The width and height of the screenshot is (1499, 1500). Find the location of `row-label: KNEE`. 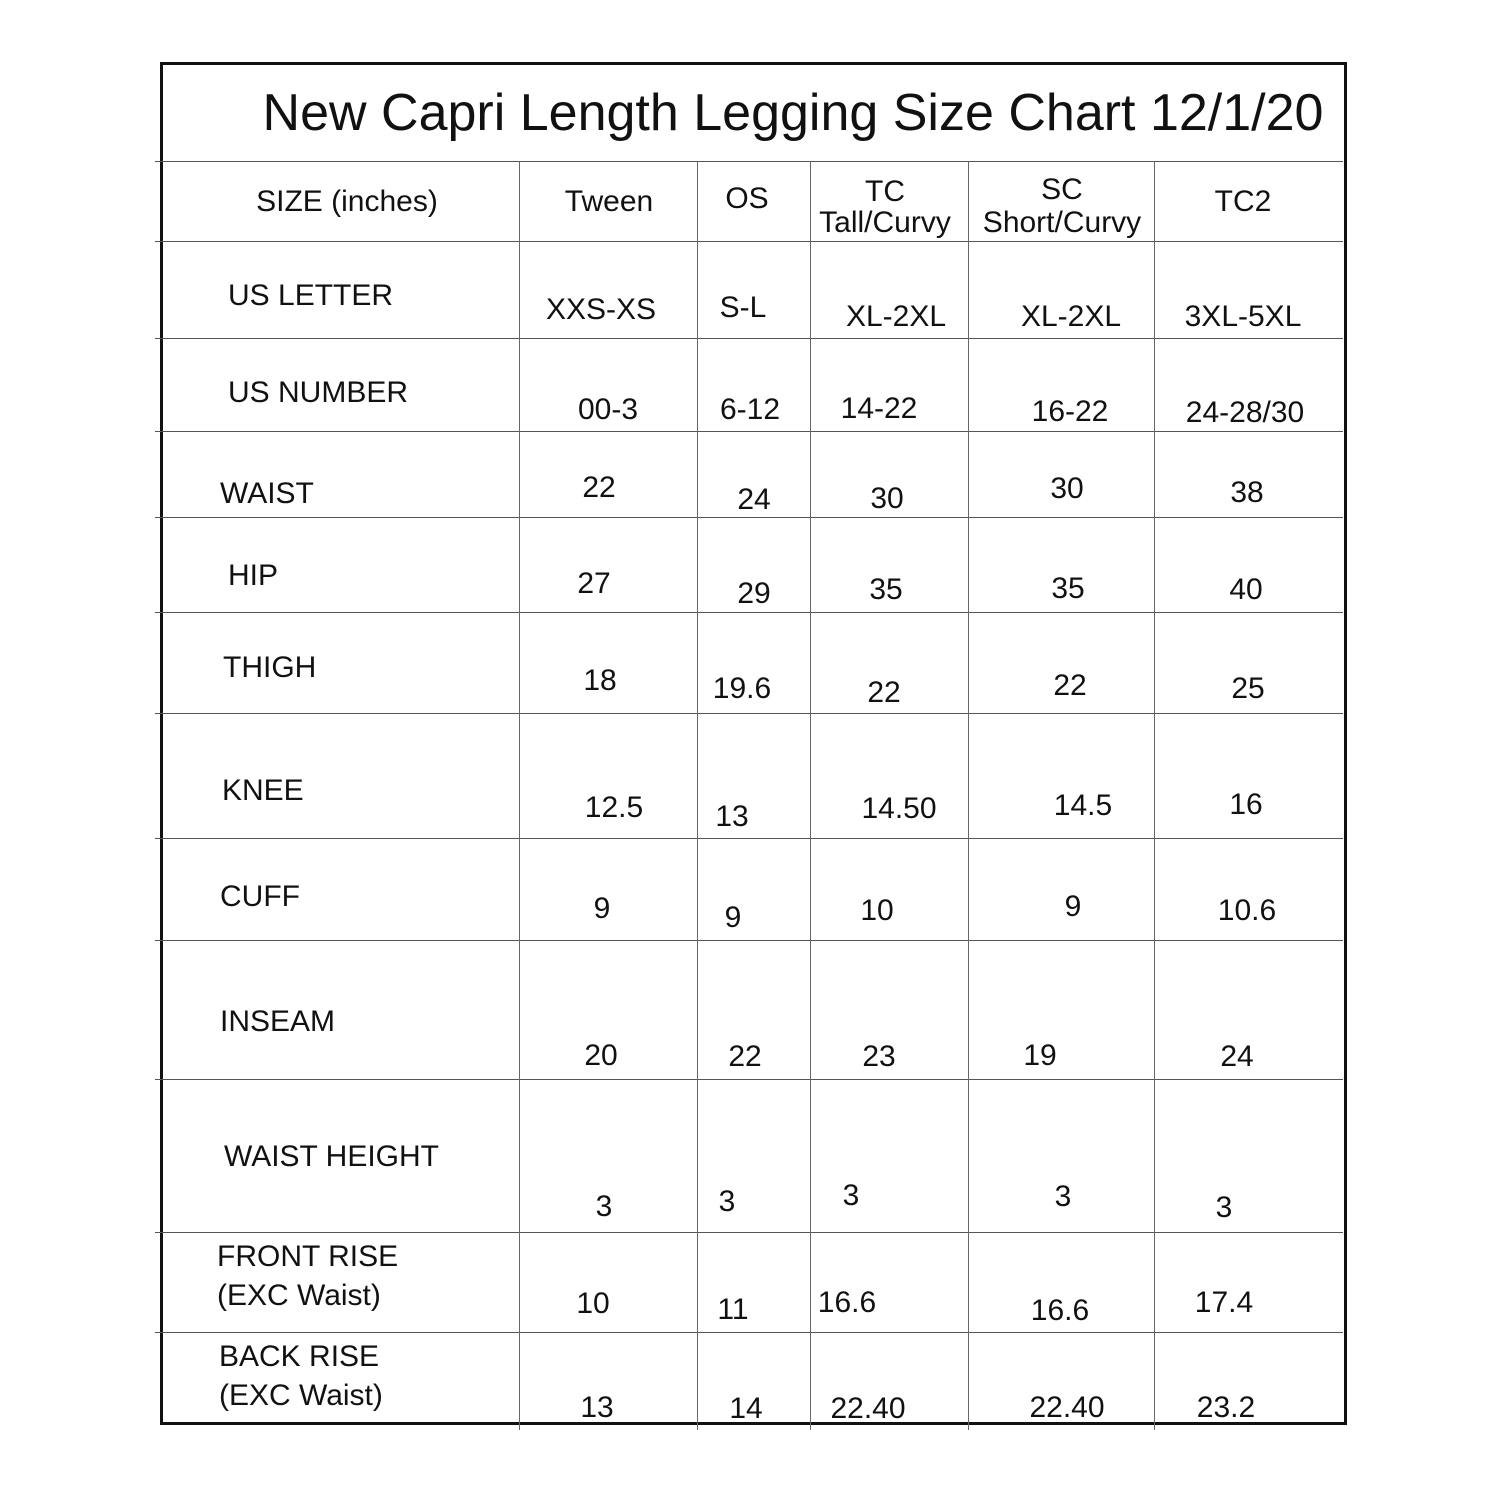

row-label: KNEE is located at coordinates (263, 790).